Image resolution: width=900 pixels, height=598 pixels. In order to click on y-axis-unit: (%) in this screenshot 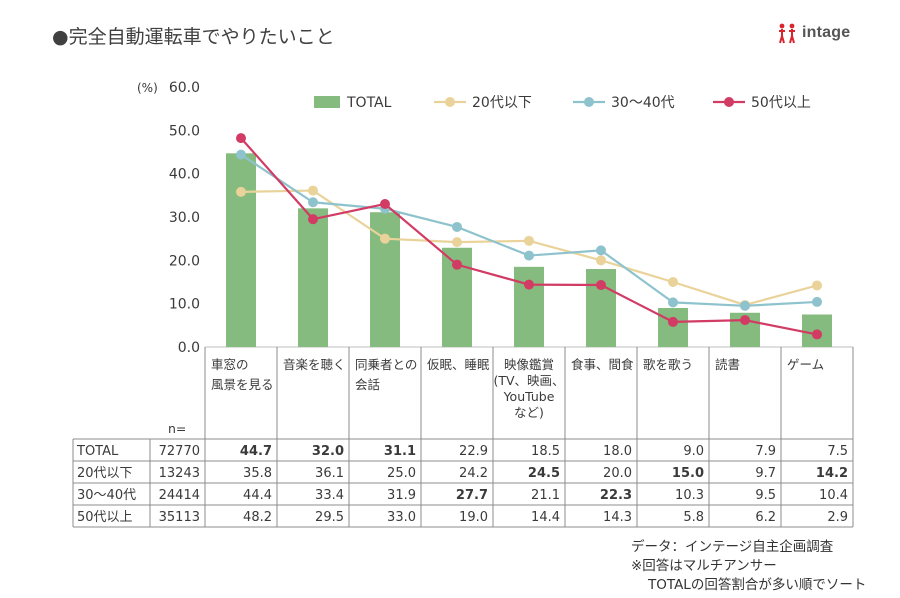, I will do `click(147, 88)`.